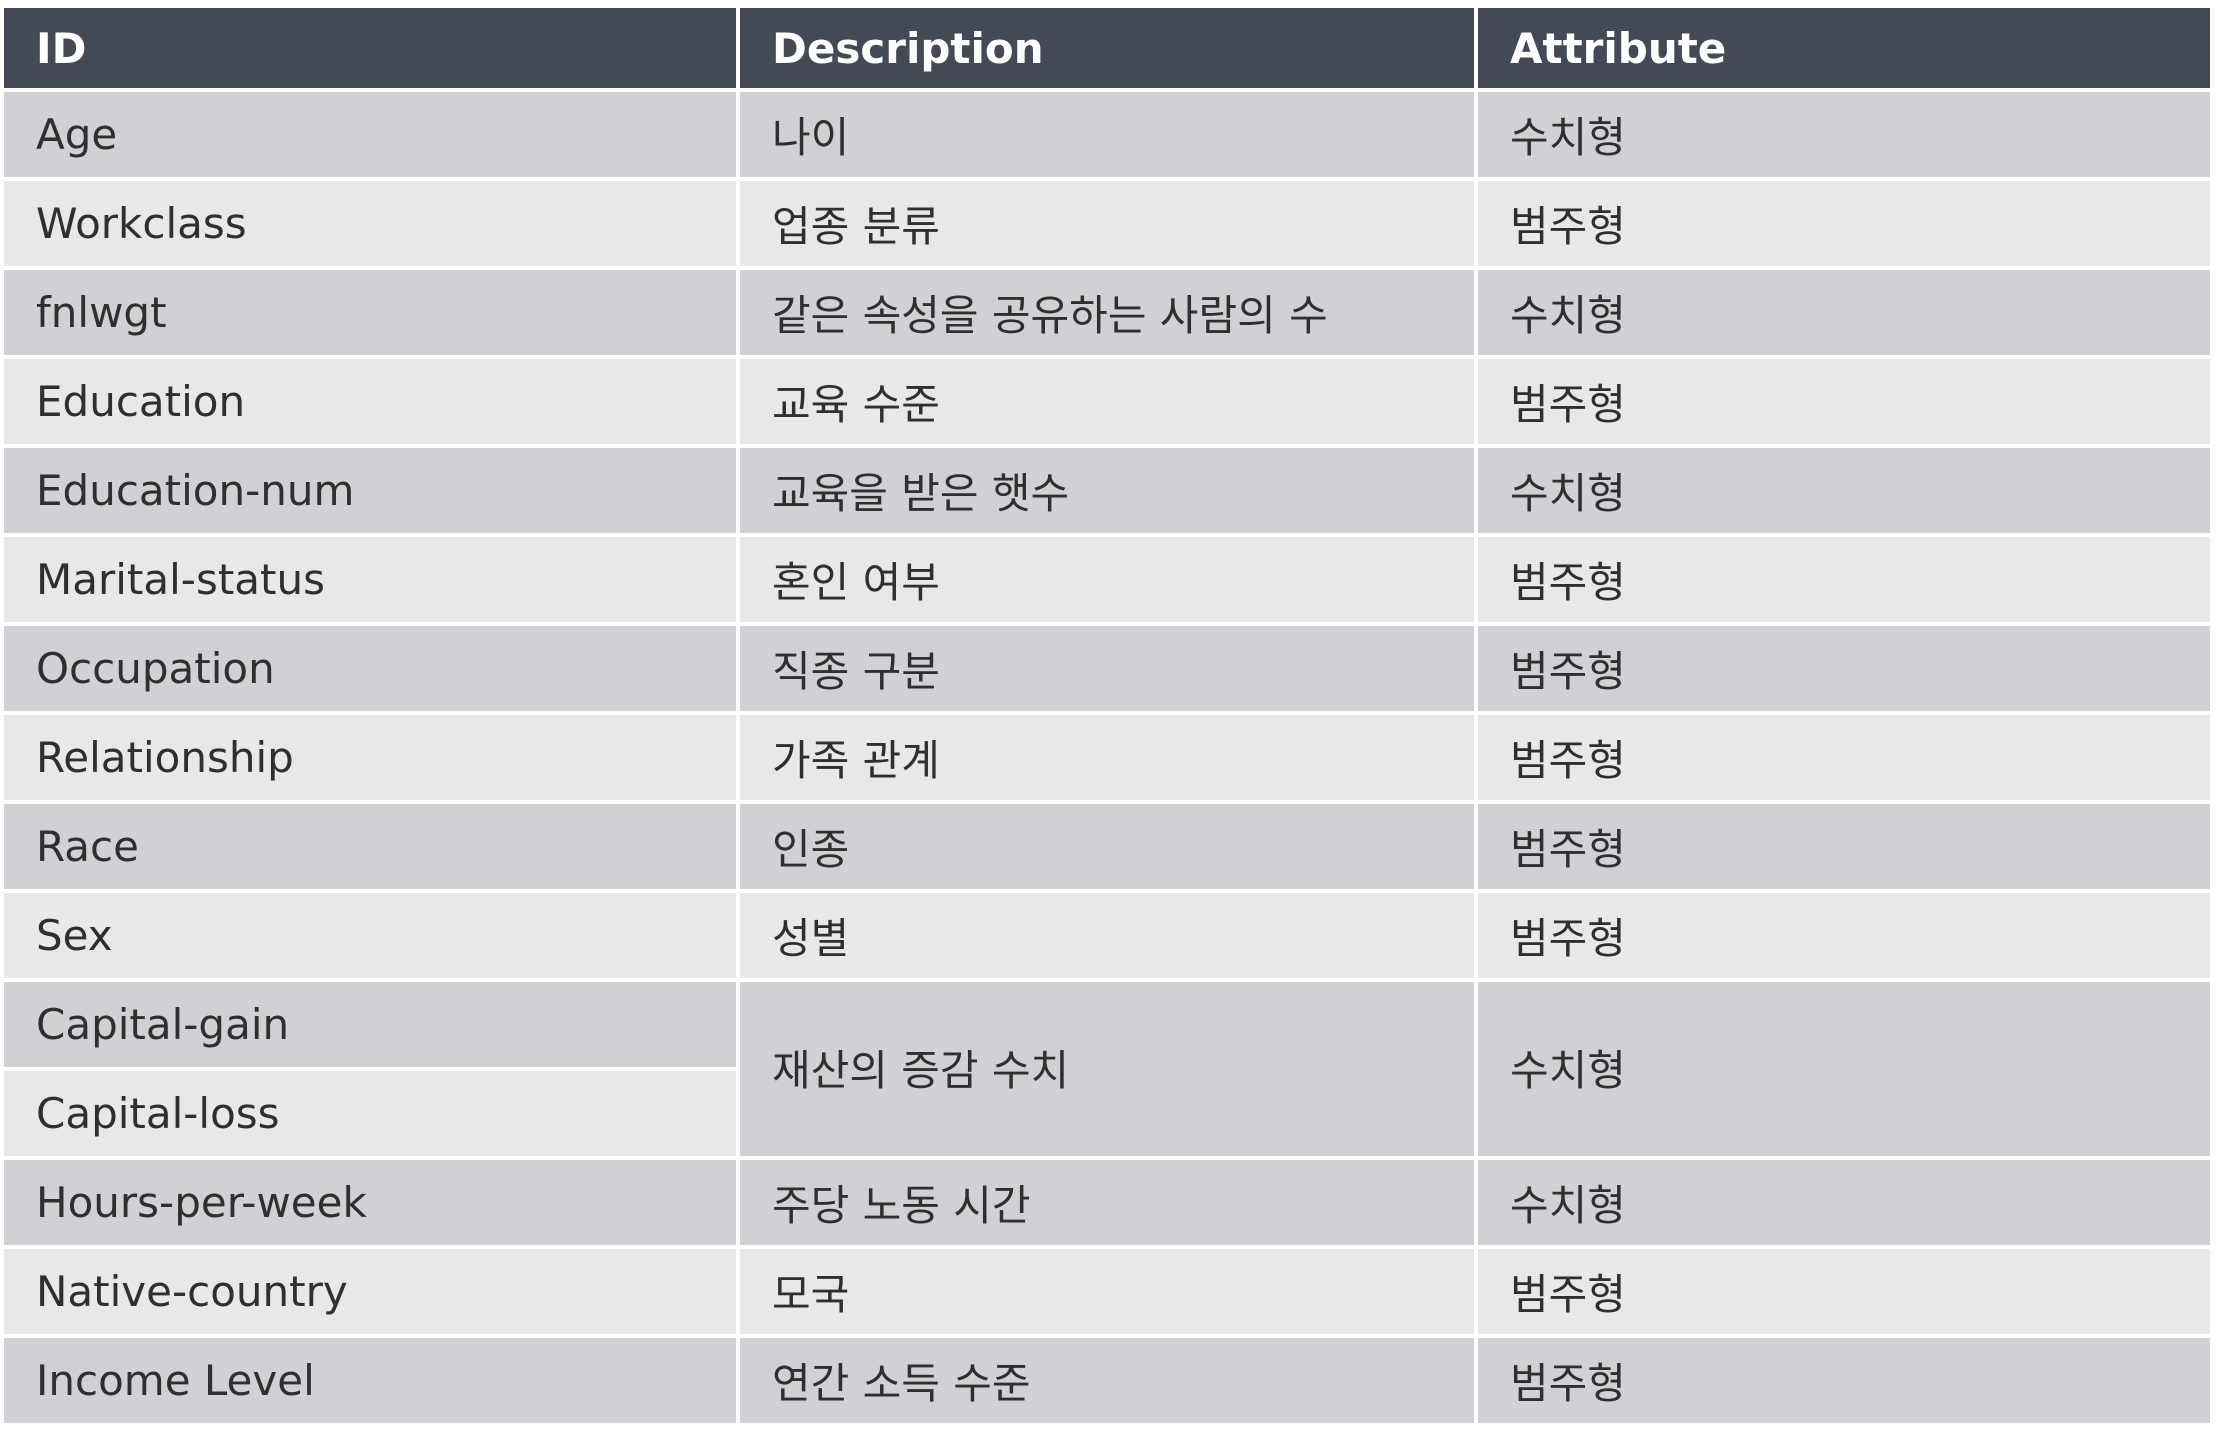 The image size is (2218, 1430). I want to click on table-row: Workclass 업종 분류 범주형, so click(1107, 223).